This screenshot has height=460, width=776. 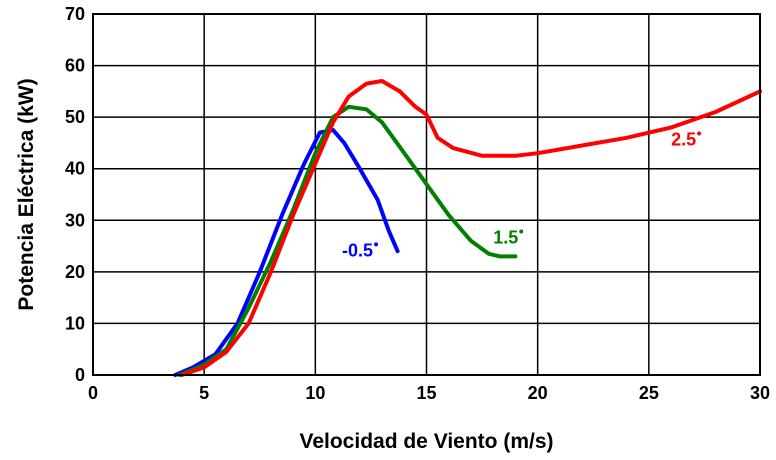 What do you see at coordinates (649, 393) in the screenshot?
I see `x-tick-label: 25` at bounding box center [649, 393].